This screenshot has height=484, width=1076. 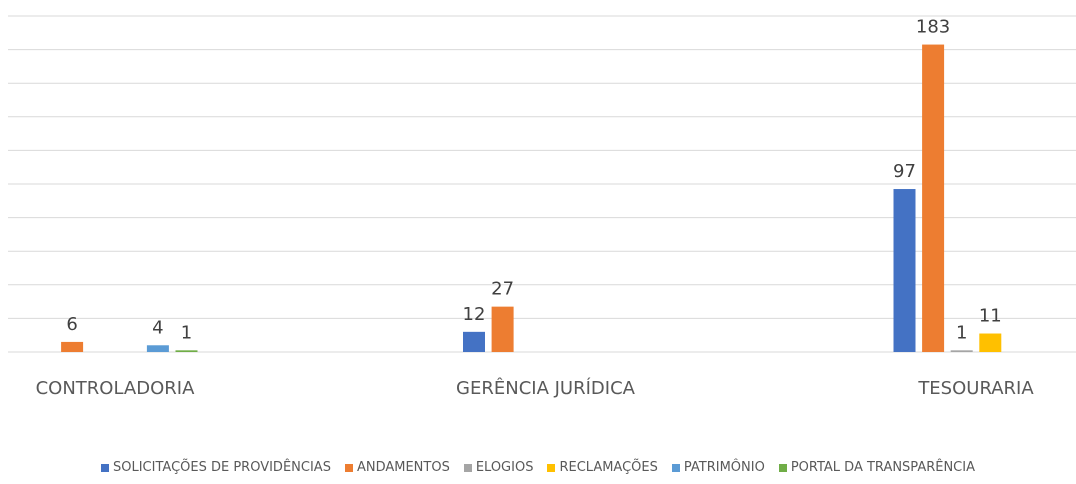 What do you see at coordinates (474, 314) in the screenshot?
I see `data-label: 12` at bounding box center [474, 314].